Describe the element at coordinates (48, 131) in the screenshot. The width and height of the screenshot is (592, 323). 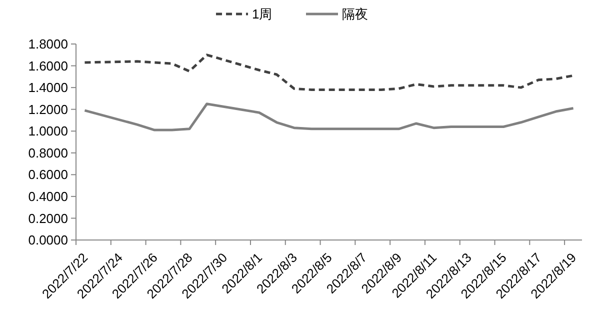
I see `y-tick-label: 1.0000` at that location.